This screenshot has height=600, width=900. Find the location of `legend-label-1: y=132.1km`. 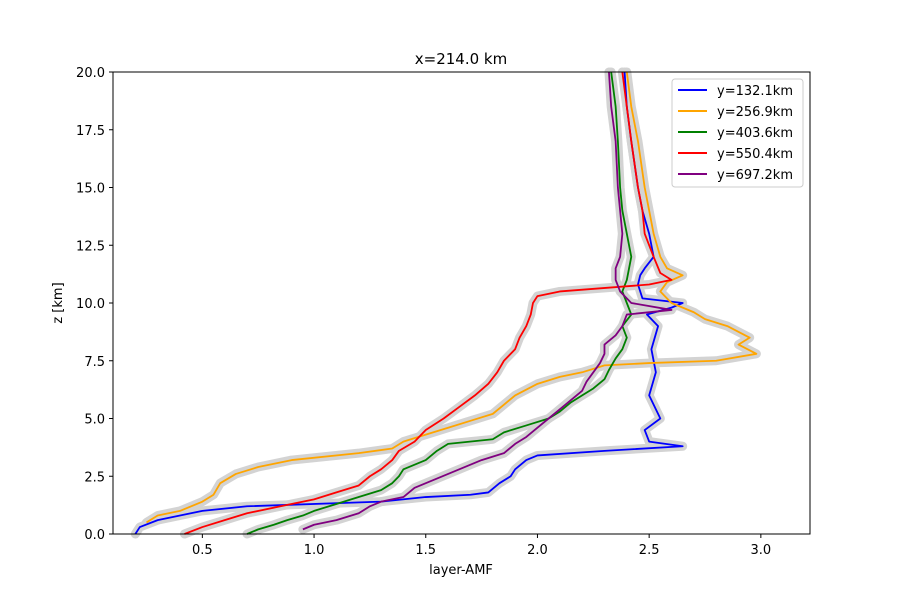

legend-label-1: y=132.1km is located at coordinates (755, 91).